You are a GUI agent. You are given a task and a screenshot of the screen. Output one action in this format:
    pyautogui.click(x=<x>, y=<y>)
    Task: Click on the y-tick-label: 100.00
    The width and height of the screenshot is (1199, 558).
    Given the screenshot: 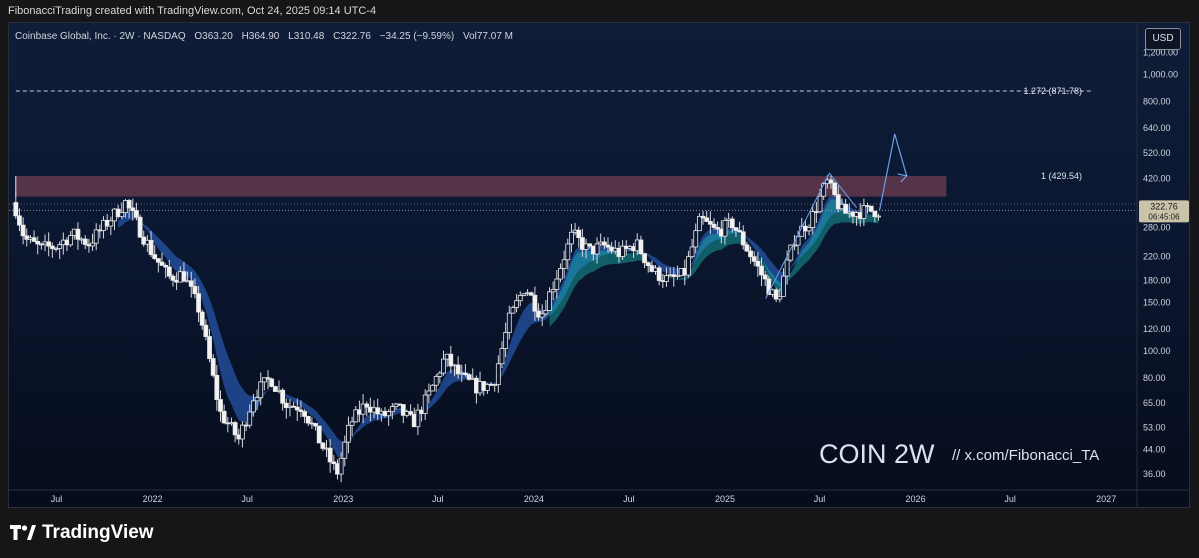 What is the action you would take?
    pyautogui.click(x=1157, y=351)
    